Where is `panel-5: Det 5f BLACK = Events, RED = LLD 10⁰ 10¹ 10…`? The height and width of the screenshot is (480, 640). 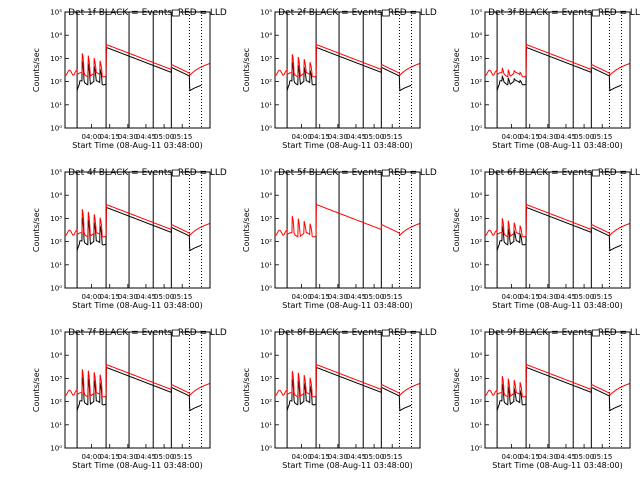 panel-5: Det 5f BLACK = Events, RED = LLD 10⁰ 10¹ 10… is located at coordinates (339, 239).